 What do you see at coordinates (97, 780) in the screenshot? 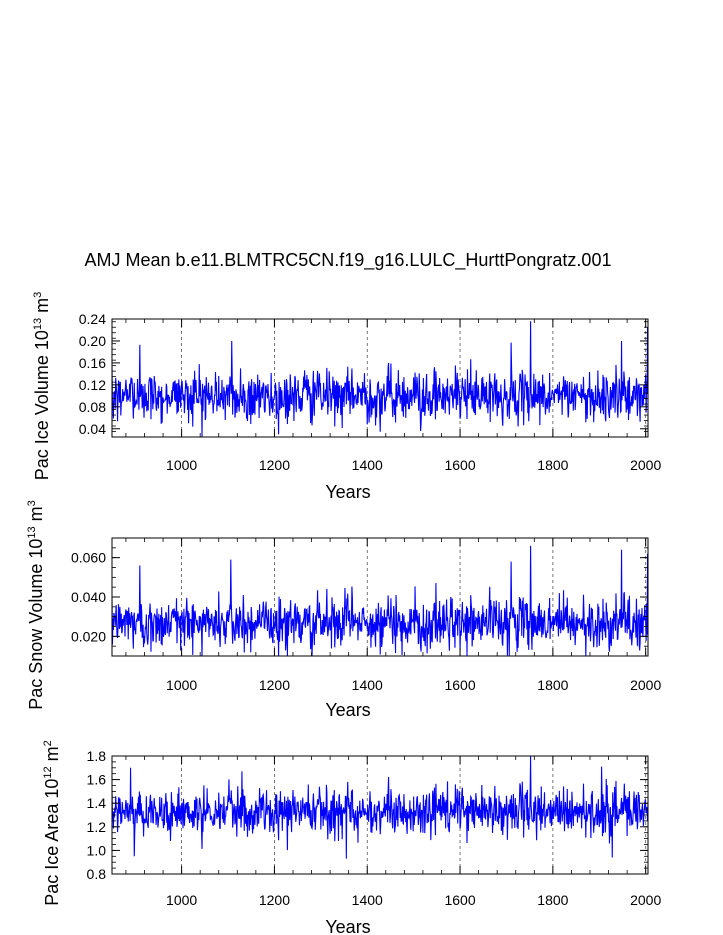
I see `y-tick-label: 1.6` at bounding box center [97, 780].